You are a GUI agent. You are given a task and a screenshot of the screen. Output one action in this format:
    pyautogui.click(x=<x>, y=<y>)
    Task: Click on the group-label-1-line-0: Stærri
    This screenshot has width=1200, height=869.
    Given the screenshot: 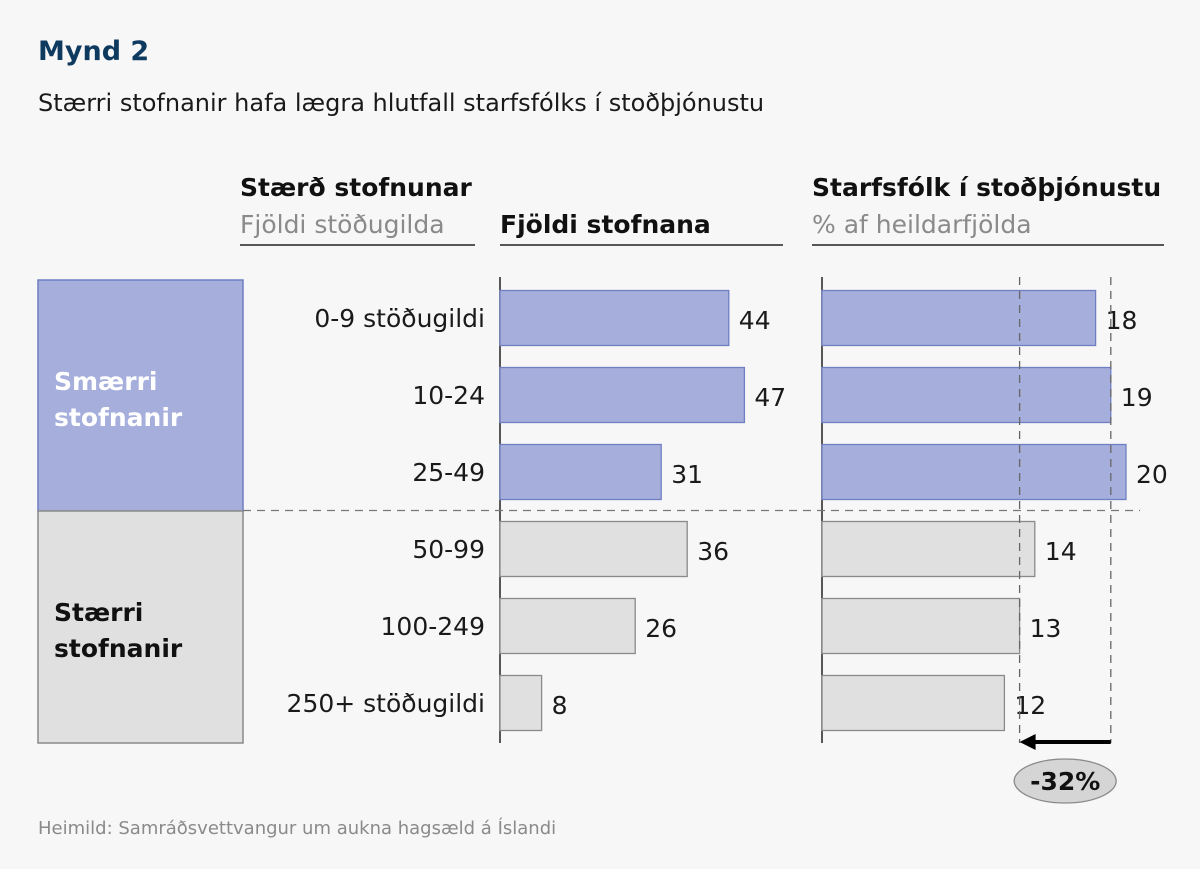 What is the action you would take?
    pyautogui.click(x=98, y=612)
    